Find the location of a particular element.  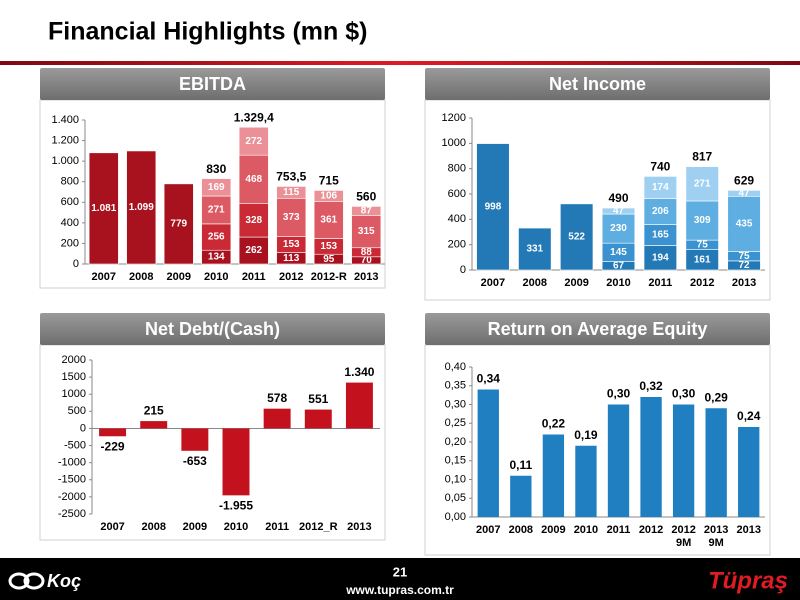

data-label: 215 is located at coordinates (154, 410).